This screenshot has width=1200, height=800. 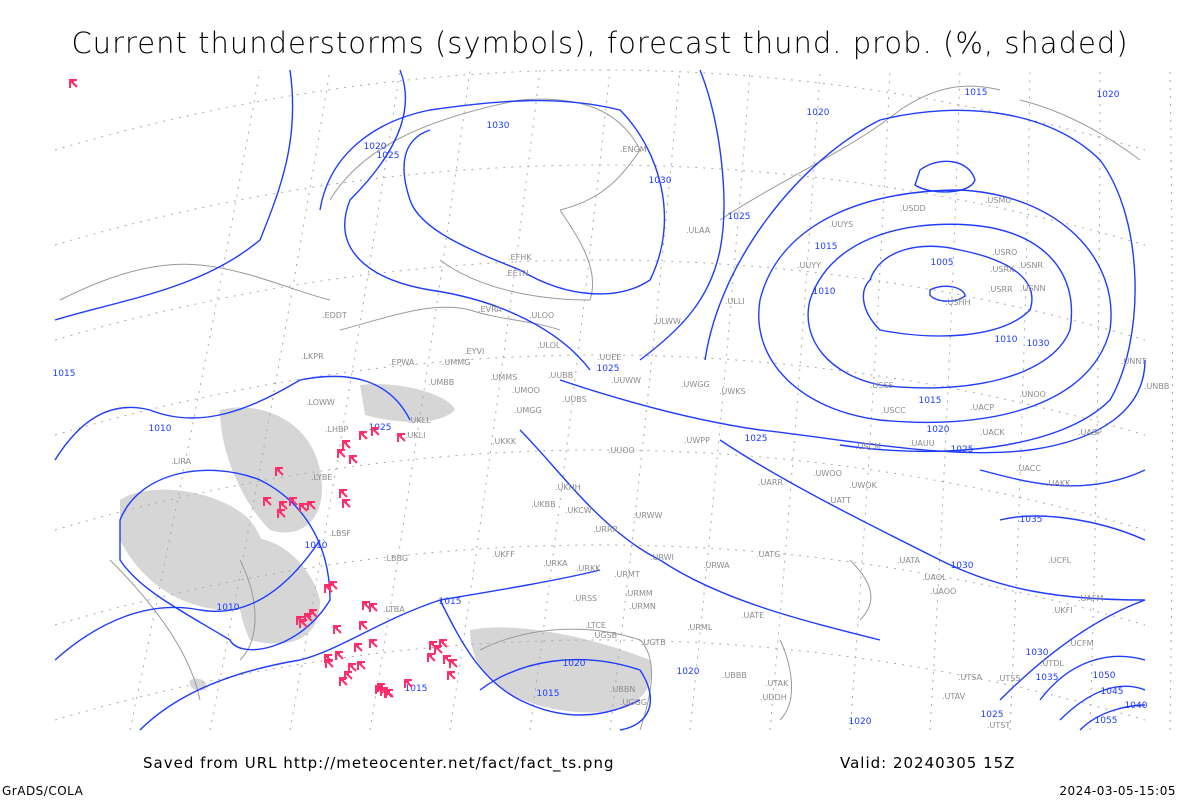 I want to click on station-label: .UASP, so click(x=1090, y=432).